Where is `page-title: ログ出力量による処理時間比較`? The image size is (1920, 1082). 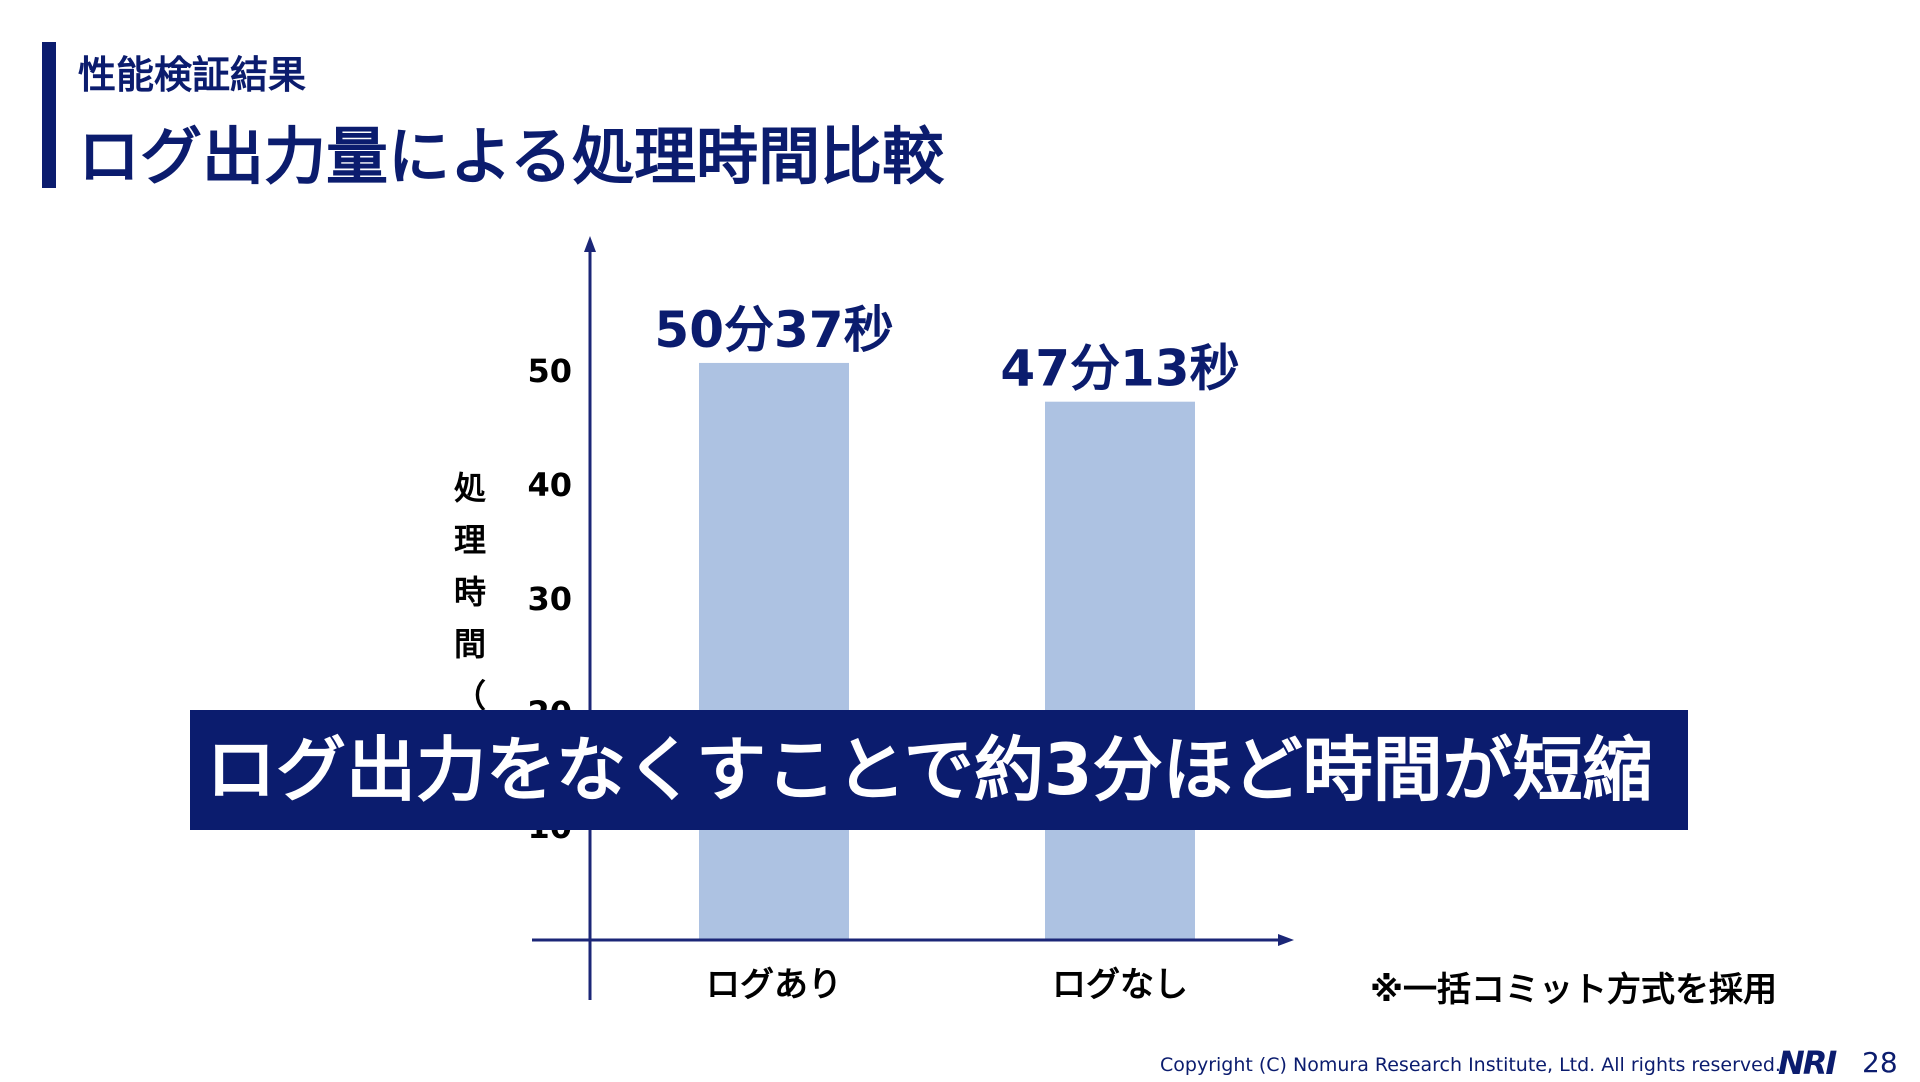
page-title: ログ出力量による処理時間比較 is located at coordinates (511, 156).